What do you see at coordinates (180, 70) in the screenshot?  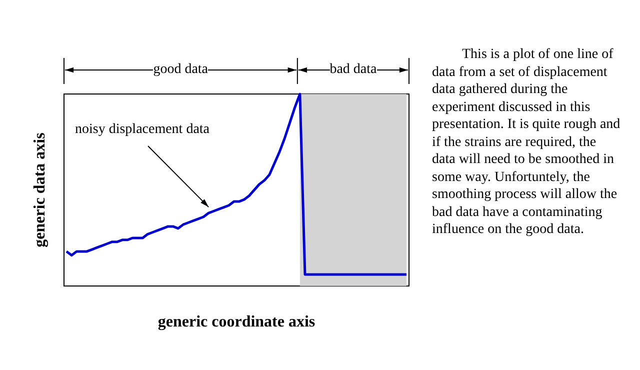 I see `text: good data` at bounding box center [180, 70].